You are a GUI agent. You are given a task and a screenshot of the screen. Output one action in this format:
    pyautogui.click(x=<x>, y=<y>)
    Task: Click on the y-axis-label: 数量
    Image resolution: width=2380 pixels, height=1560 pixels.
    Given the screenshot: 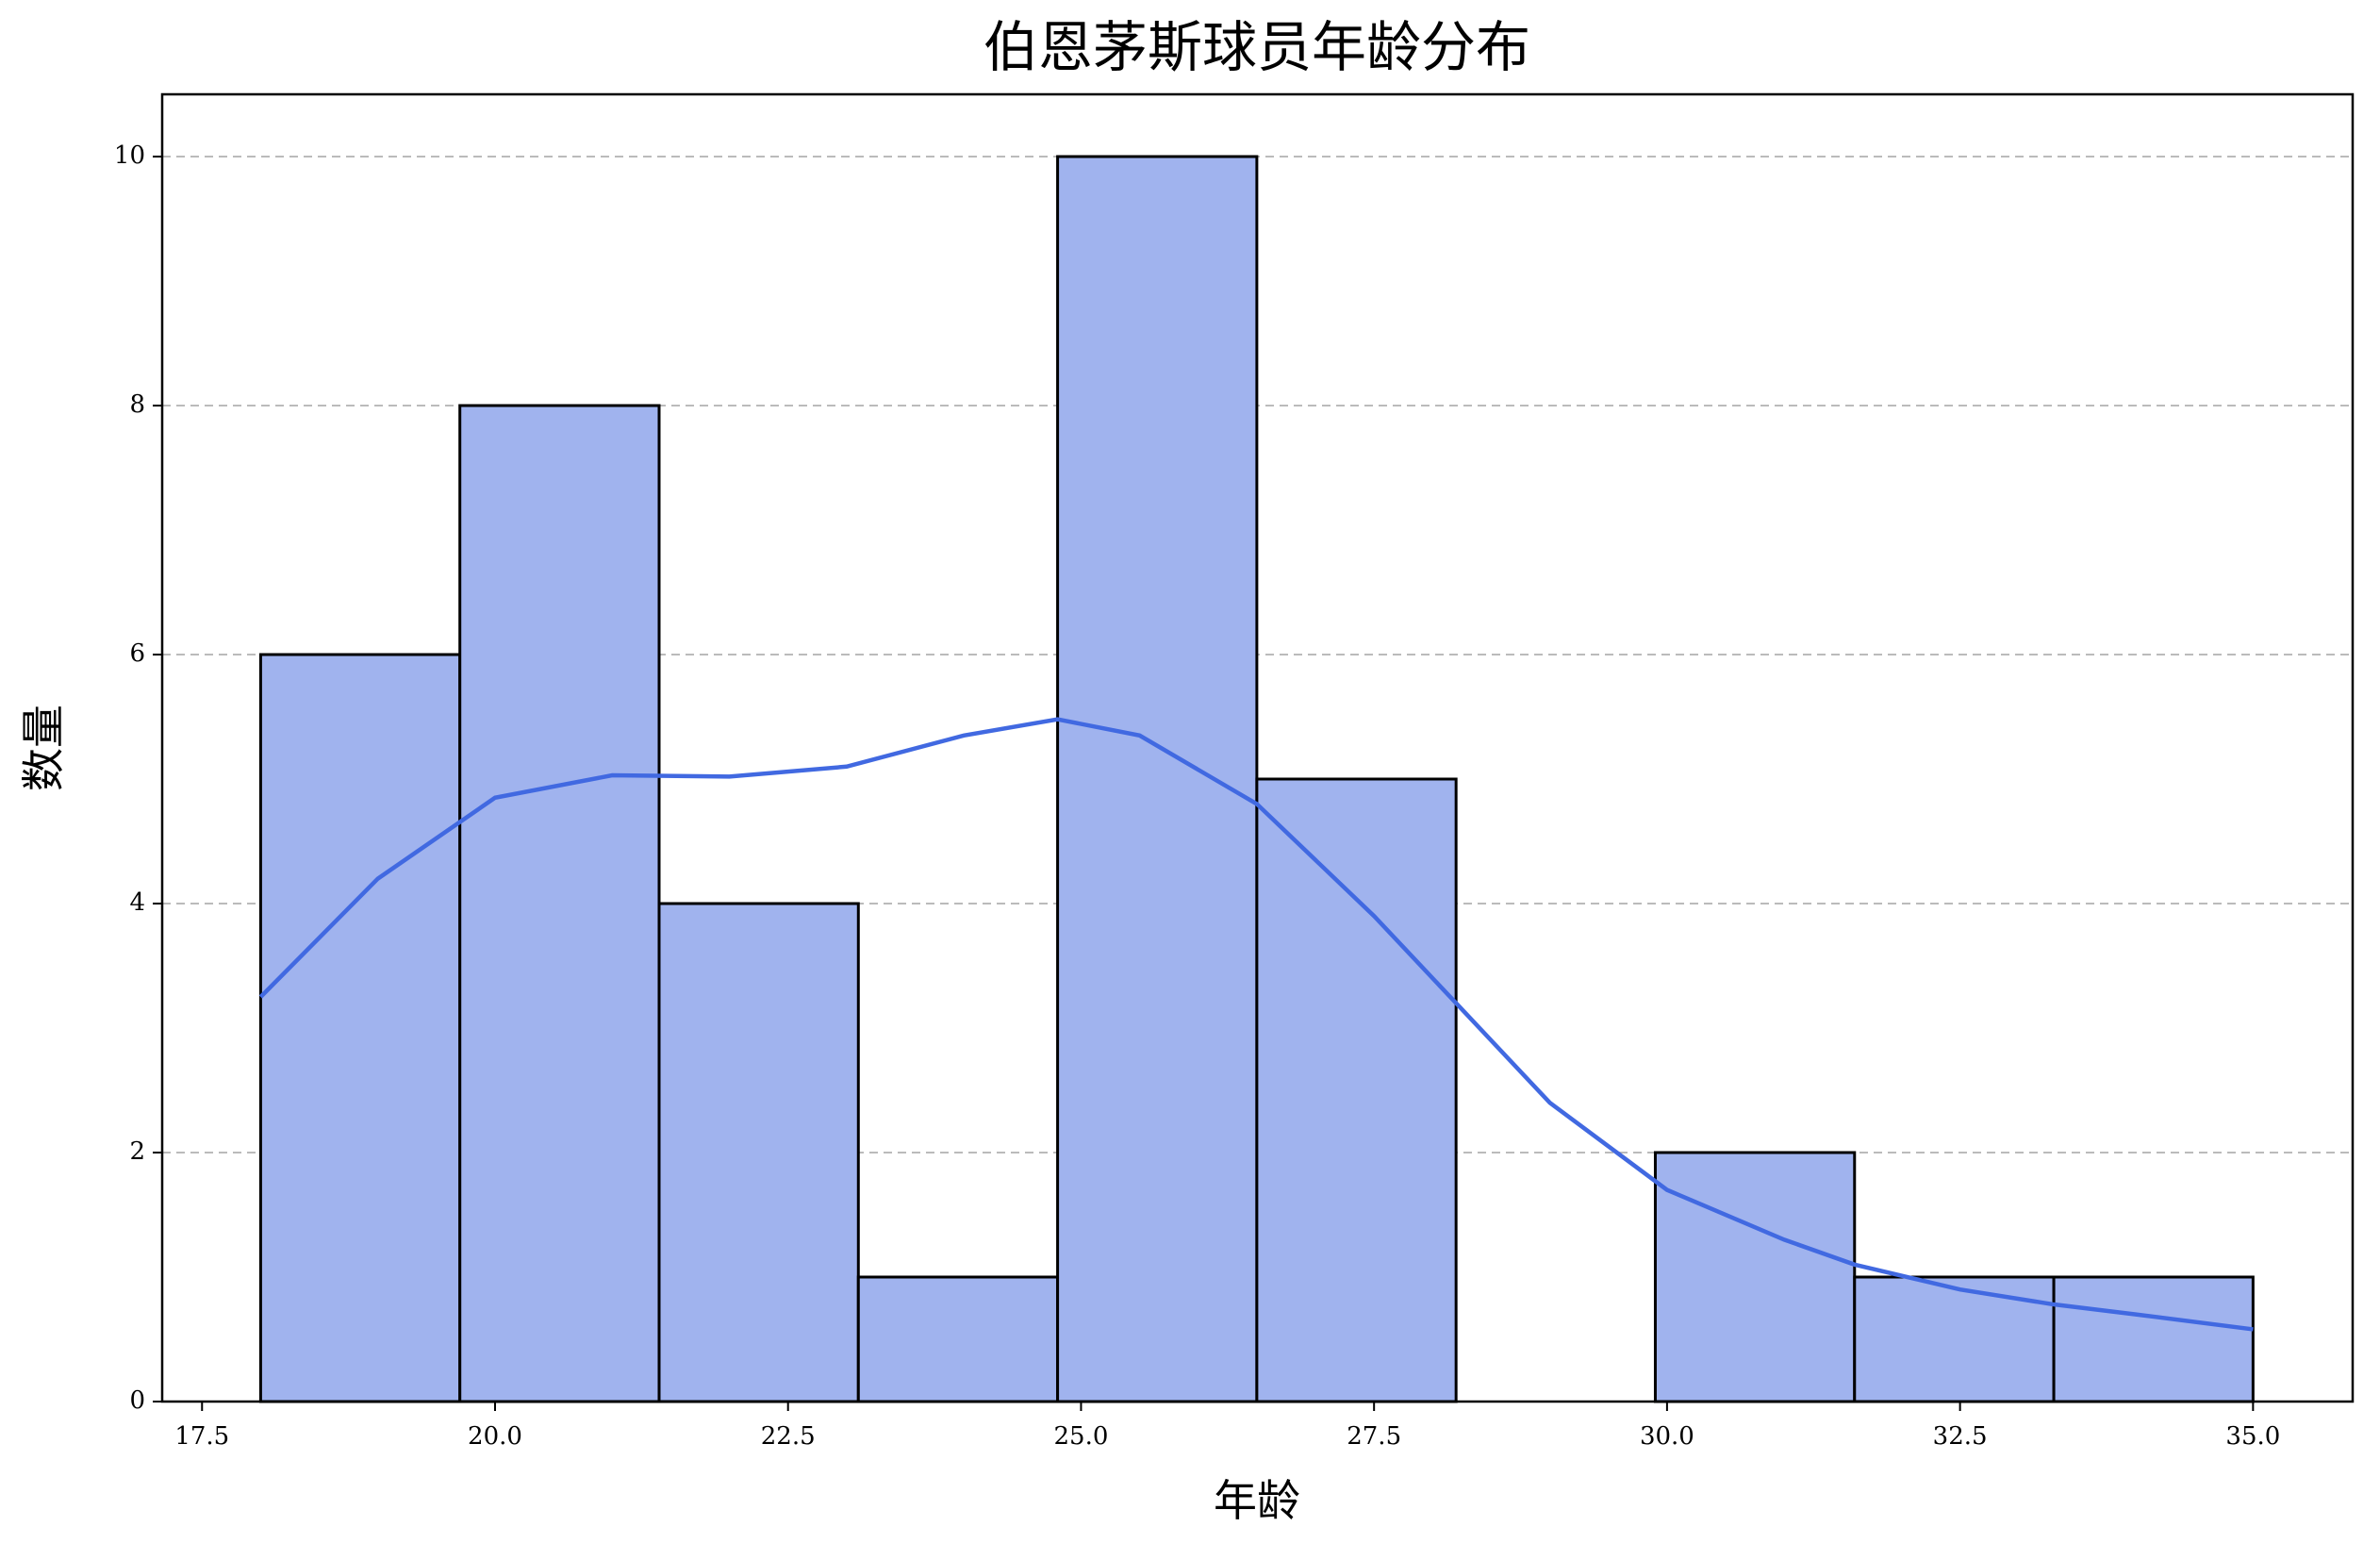 What is the action you would take?
    pyautogui.click(x=43, y=748)
    